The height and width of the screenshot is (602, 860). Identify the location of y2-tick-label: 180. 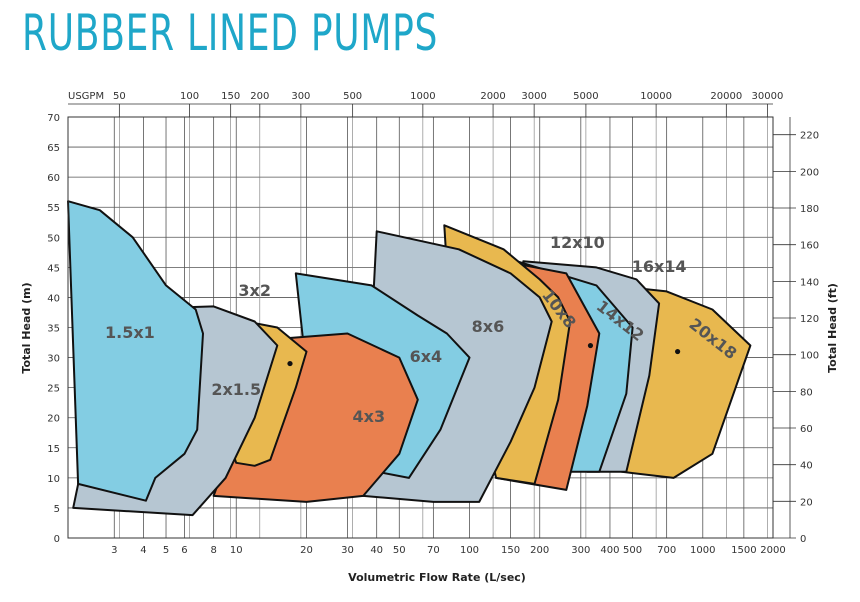
(809, 209).